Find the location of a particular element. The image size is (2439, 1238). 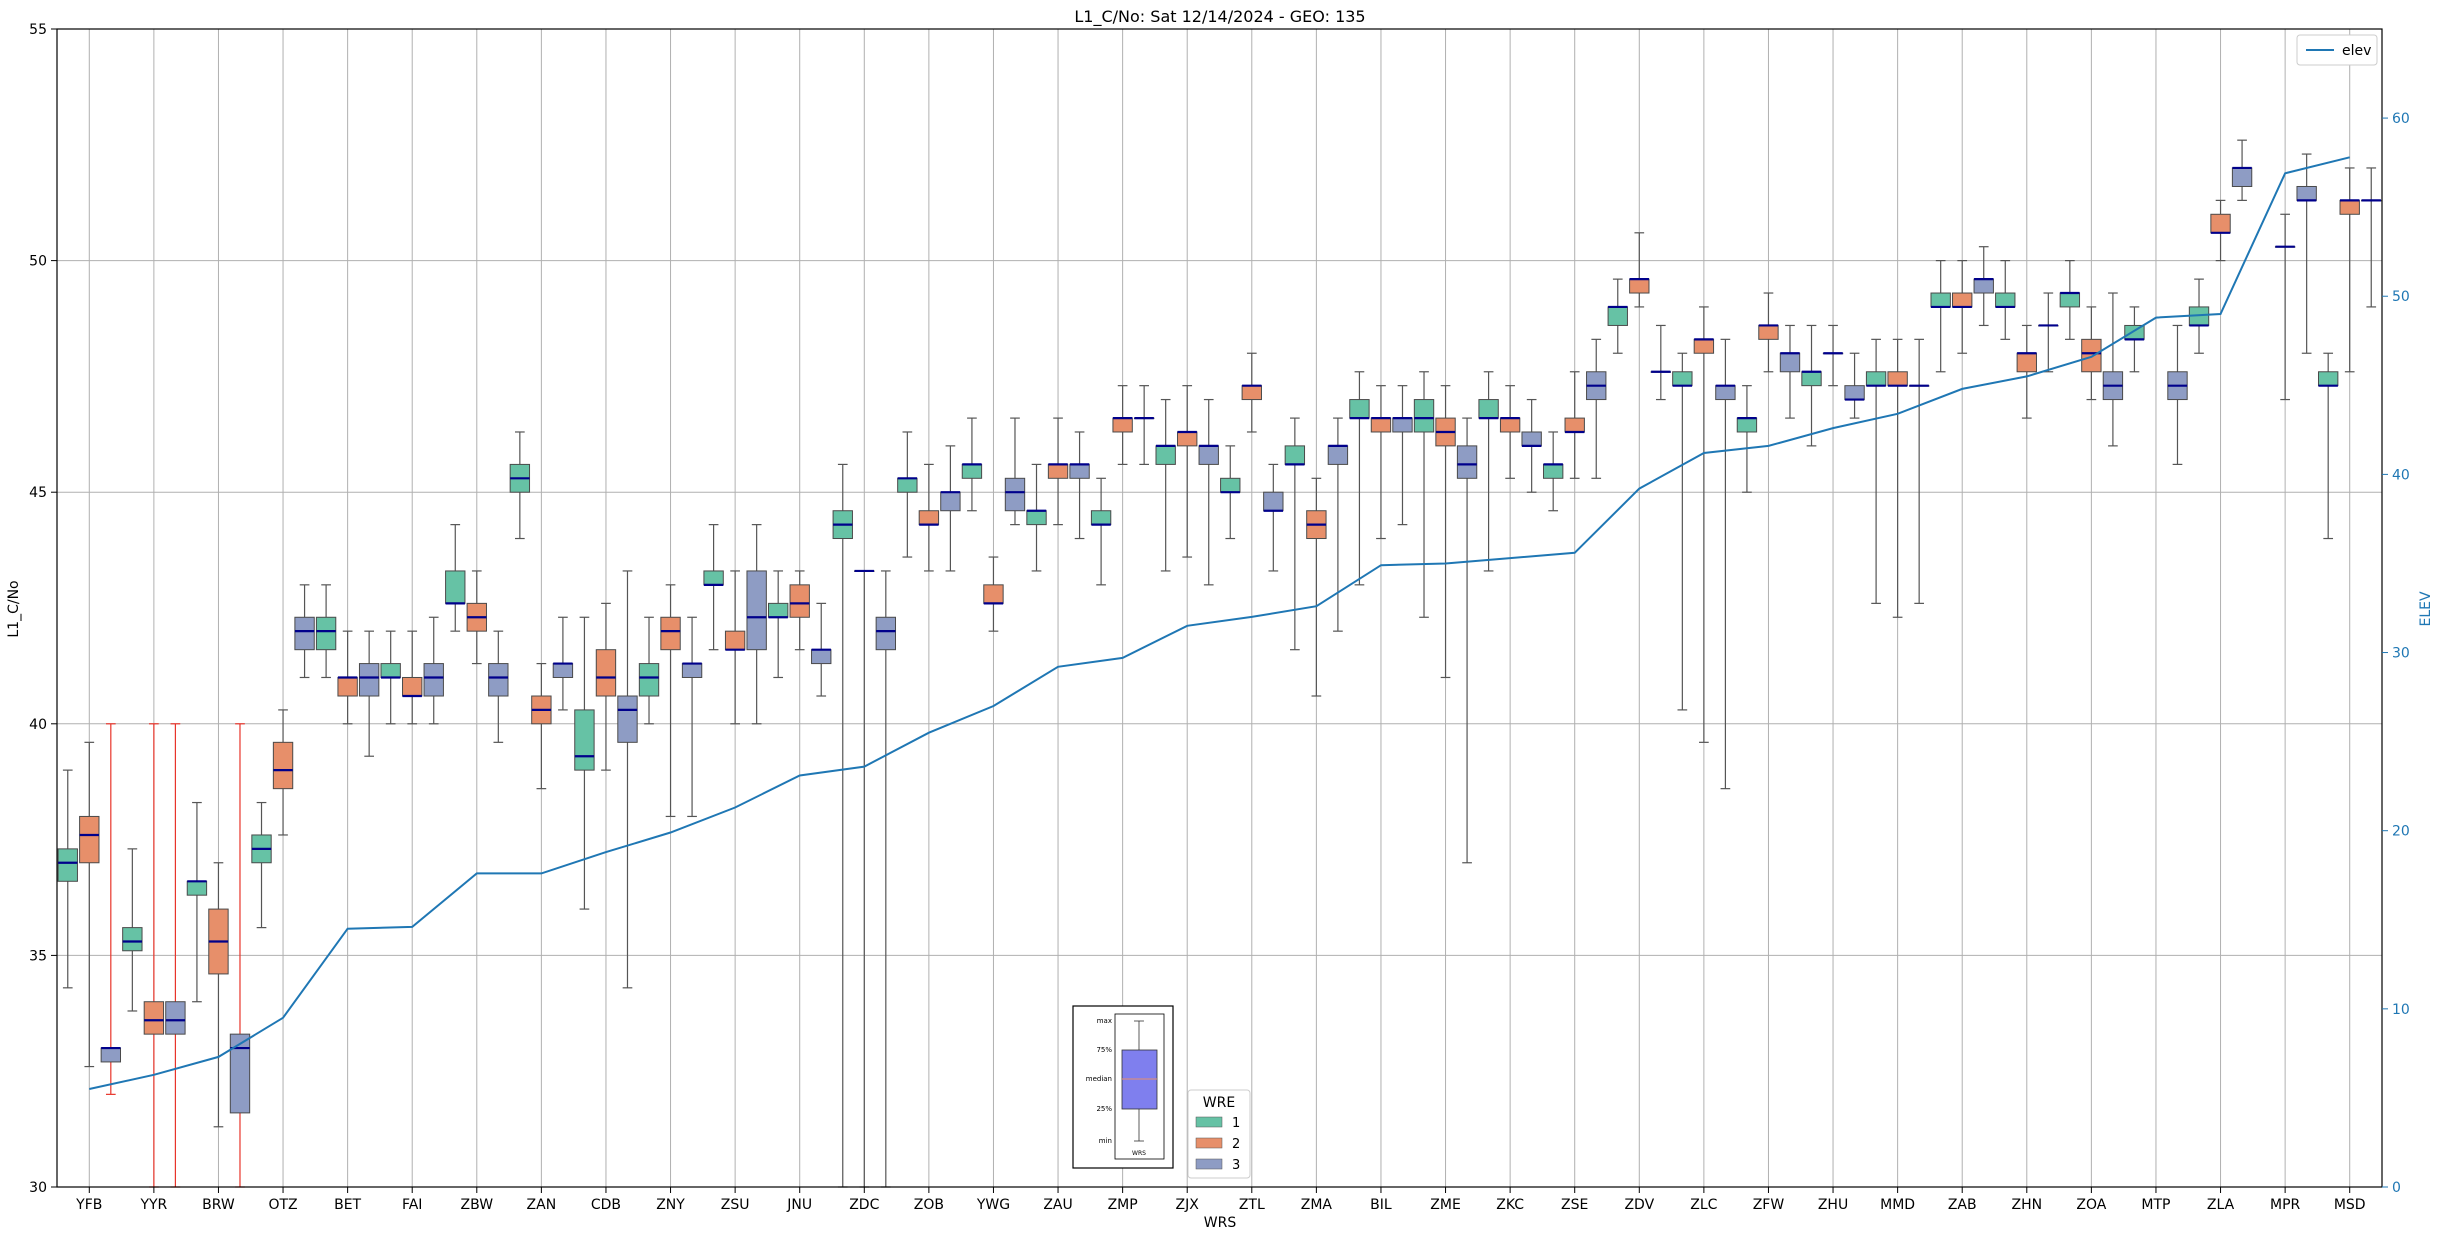

box-zdc-wre1 is located at coordinates (842, 825).